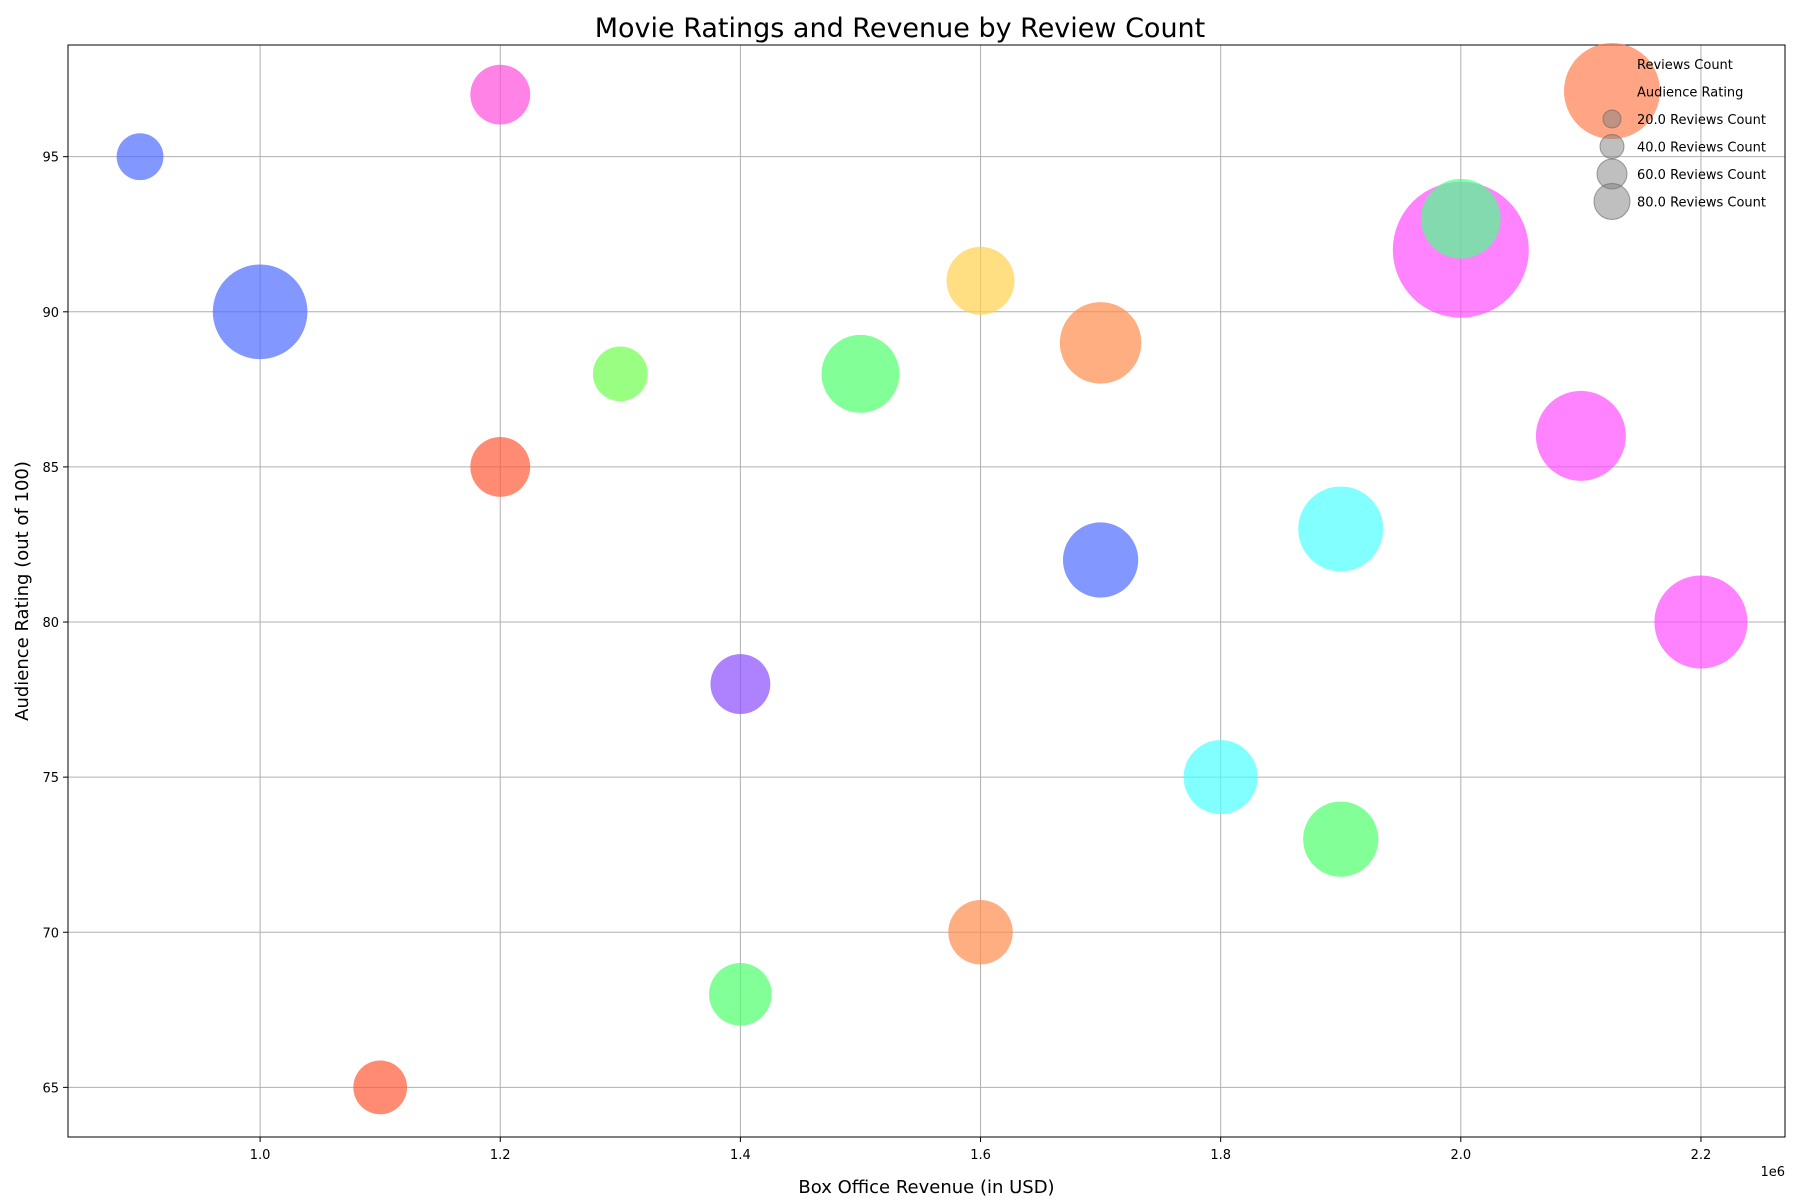 The height and width of the screenshot is (1200, 1800). What do you see at coordinates (1685, 65) in the screenshot?
I see `legend-header-label: Reviews Count` at bounding box center [1685, 65].